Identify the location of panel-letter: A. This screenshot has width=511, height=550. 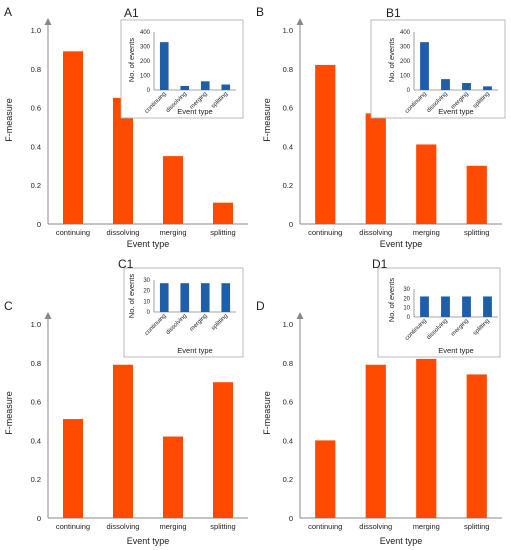
(8, 12).